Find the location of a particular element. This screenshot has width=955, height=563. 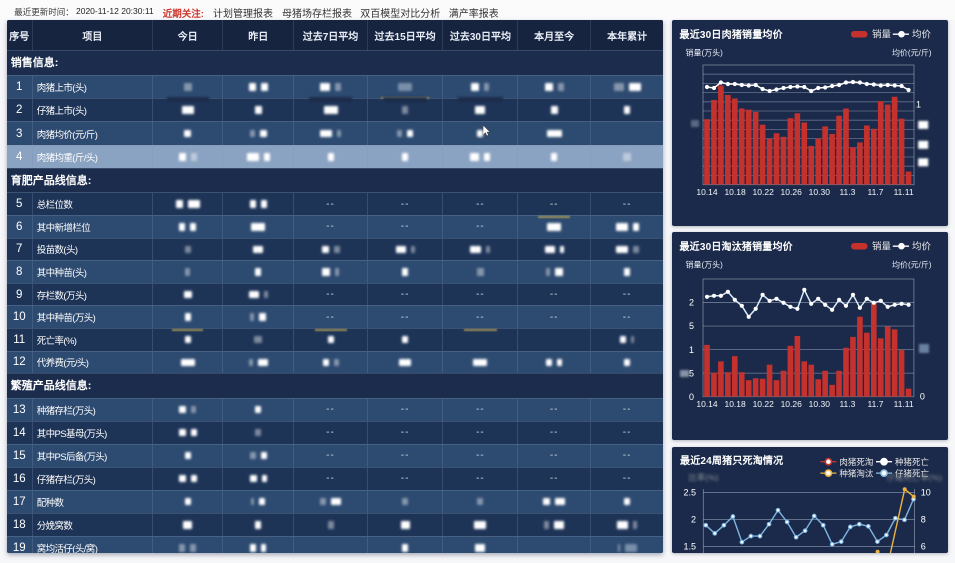

svg-text: 1.5 is located at coordinates (689, 546).